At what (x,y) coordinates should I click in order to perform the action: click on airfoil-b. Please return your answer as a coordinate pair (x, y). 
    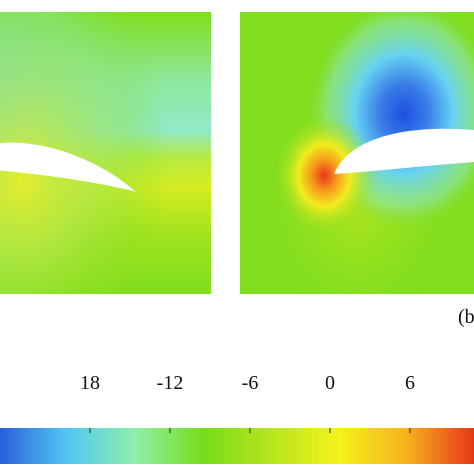
    Looking at the image, I should click on (404, 151).